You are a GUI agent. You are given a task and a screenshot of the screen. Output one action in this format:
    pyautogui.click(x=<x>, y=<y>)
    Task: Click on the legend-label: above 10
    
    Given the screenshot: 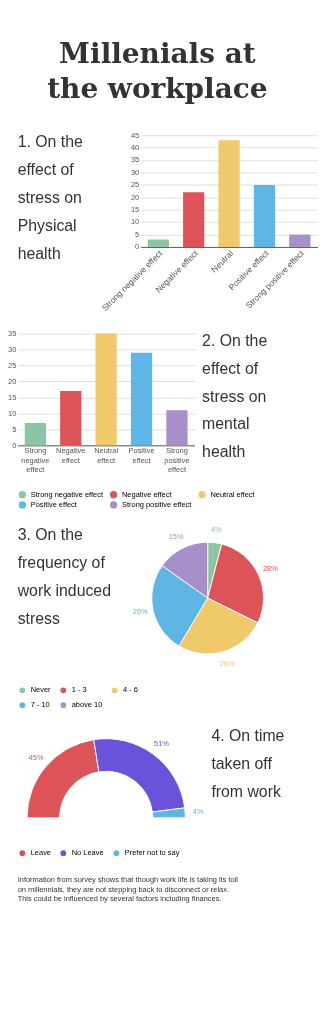 What is the action you would take?
    pyautogui.click(x=87, y=705)
    